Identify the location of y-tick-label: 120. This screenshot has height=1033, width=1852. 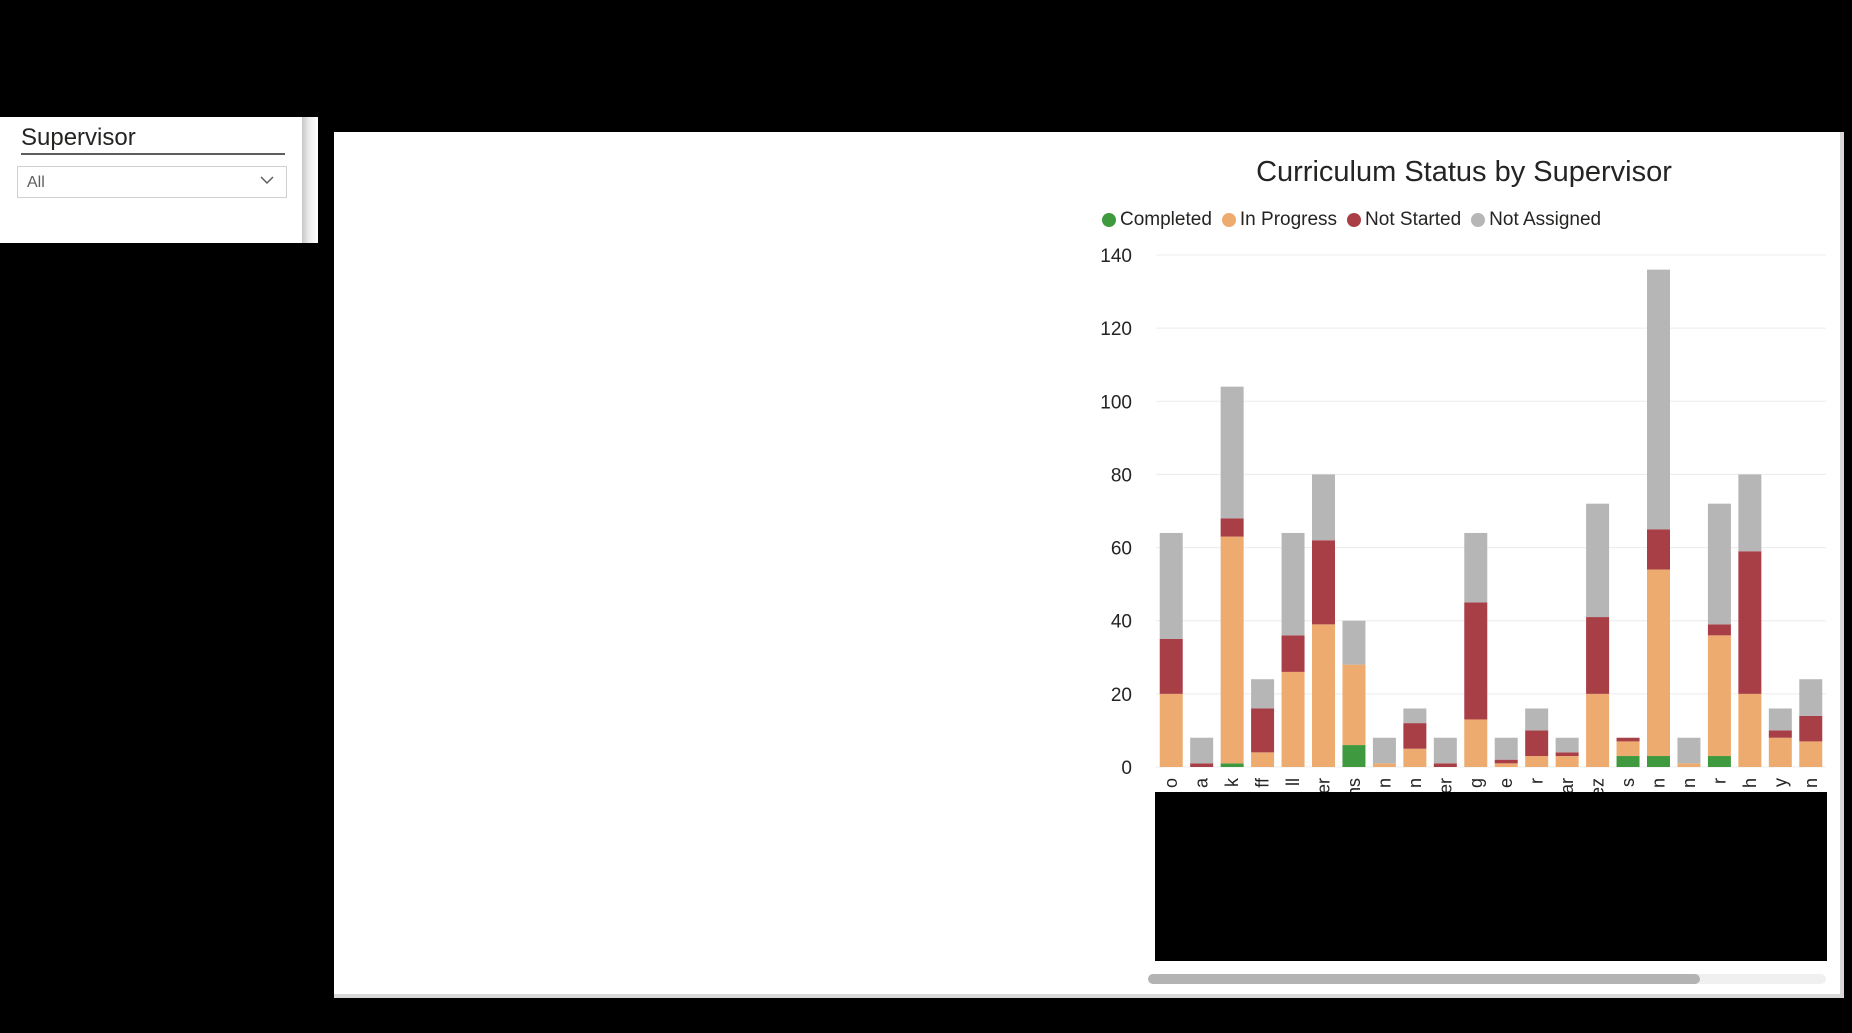
(1116, 329).